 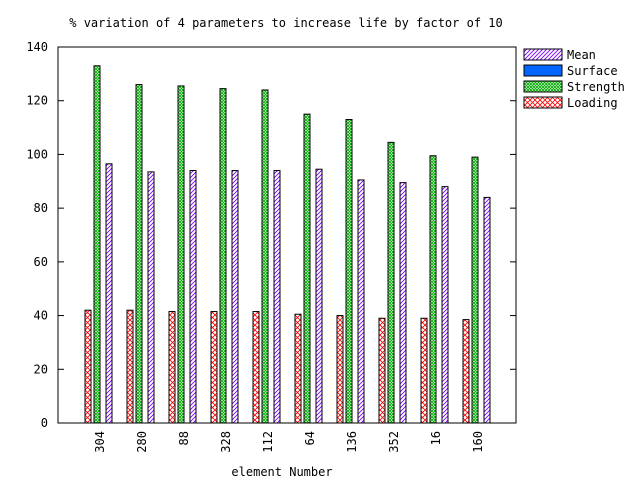 What do you see at coordinates (184, 438) in the screenshot?
I see `x-tick-label: 88` at bounding box center [184, 438].